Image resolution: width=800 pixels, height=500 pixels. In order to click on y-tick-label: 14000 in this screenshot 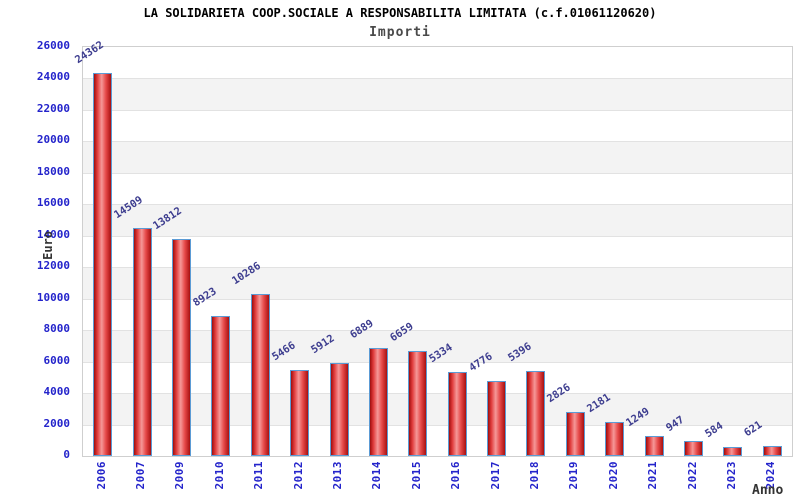, I will do `click(53, 234)`.